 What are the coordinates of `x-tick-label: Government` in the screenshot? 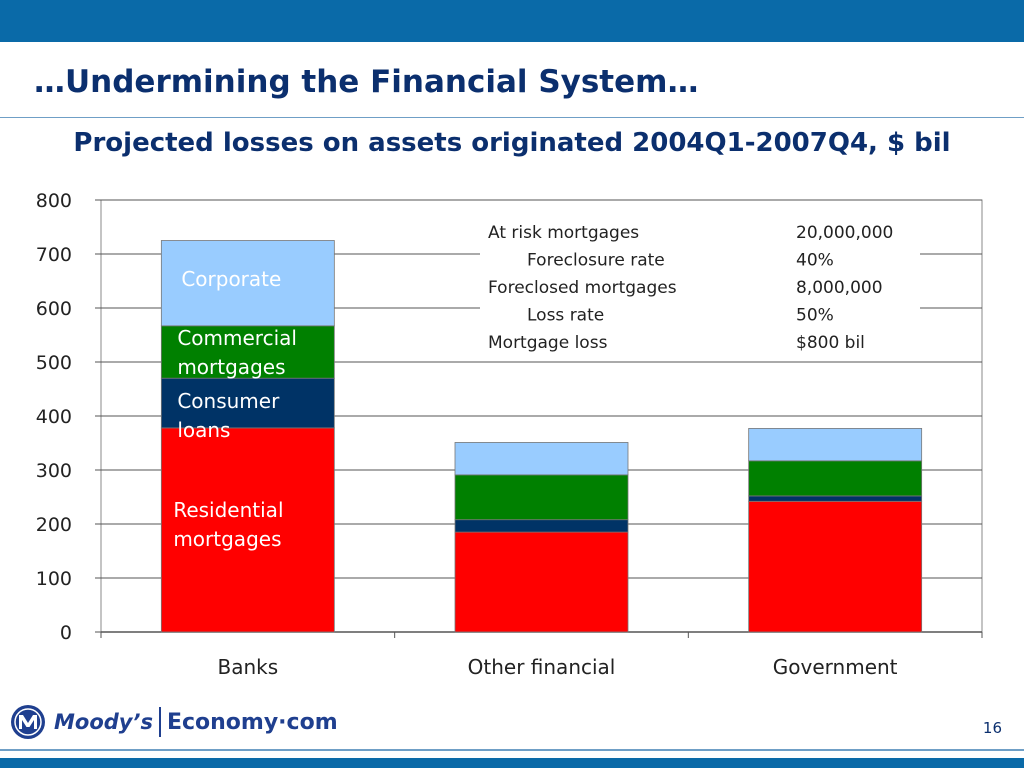 It's located at (835, 667).